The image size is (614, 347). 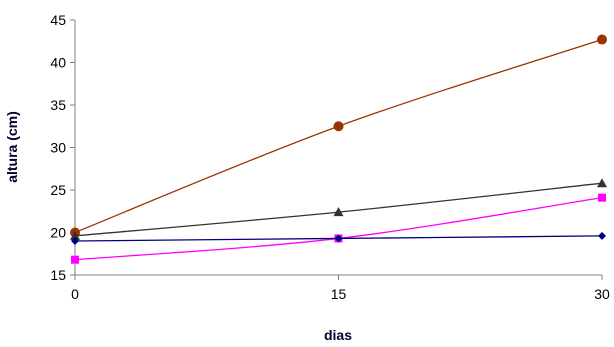 I want to click on y-tick-label-5: 40, so click(x=58, y=63).